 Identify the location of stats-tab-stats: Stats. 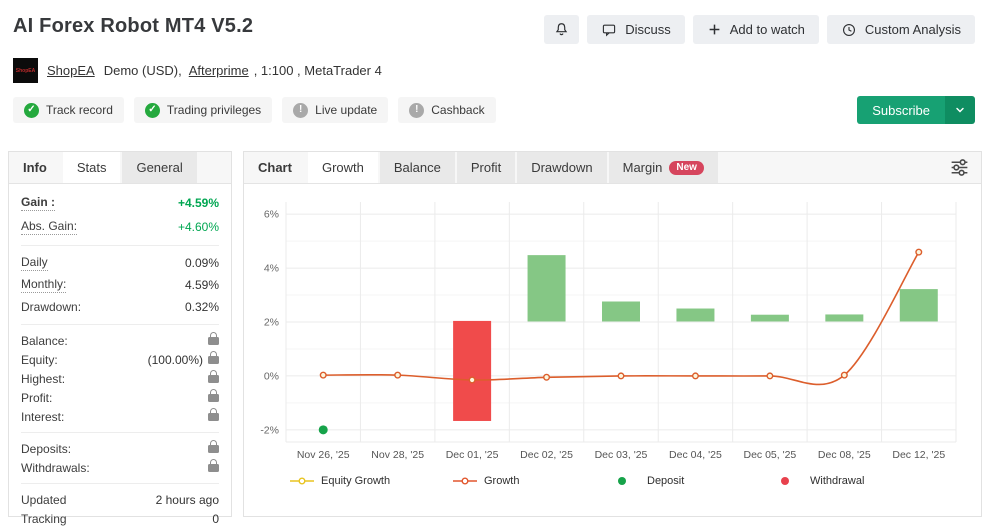
(91, 167).